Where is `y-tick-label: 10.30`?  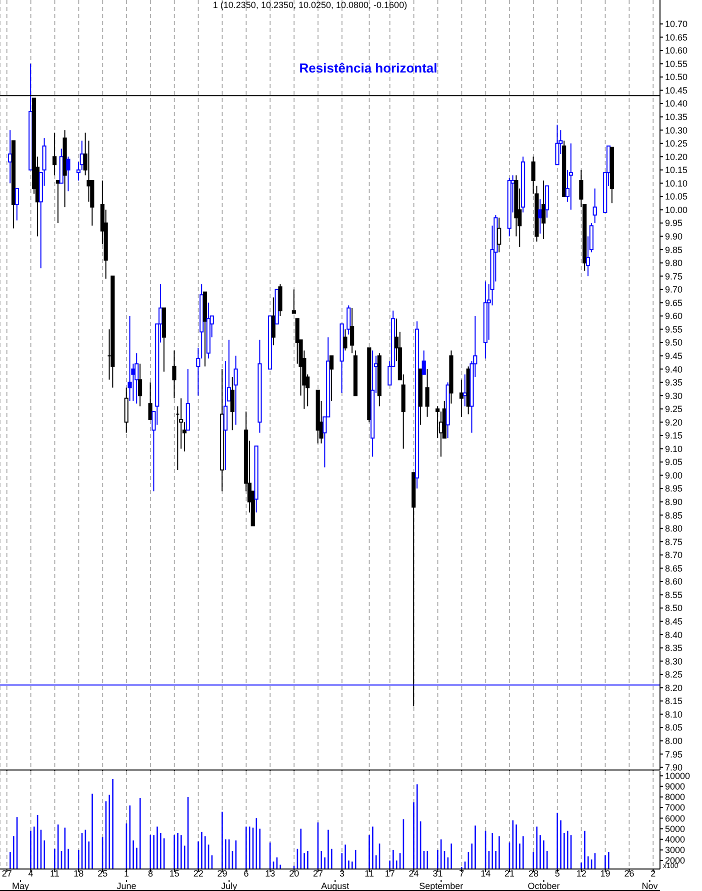 y-tick-label: 10.30 is located at coordinates (676, 130).